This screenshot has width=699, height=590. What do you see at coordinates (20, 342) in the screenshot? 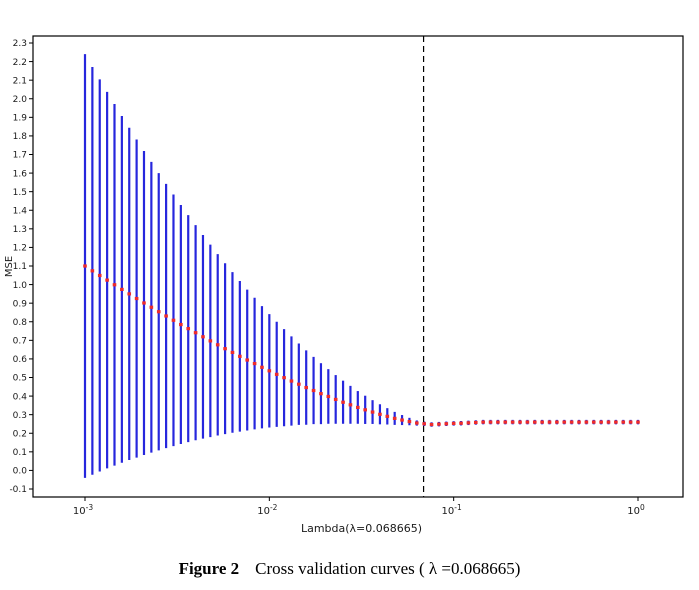
I see `y-tick-label: 0.7` at bounding box center [20, 342].